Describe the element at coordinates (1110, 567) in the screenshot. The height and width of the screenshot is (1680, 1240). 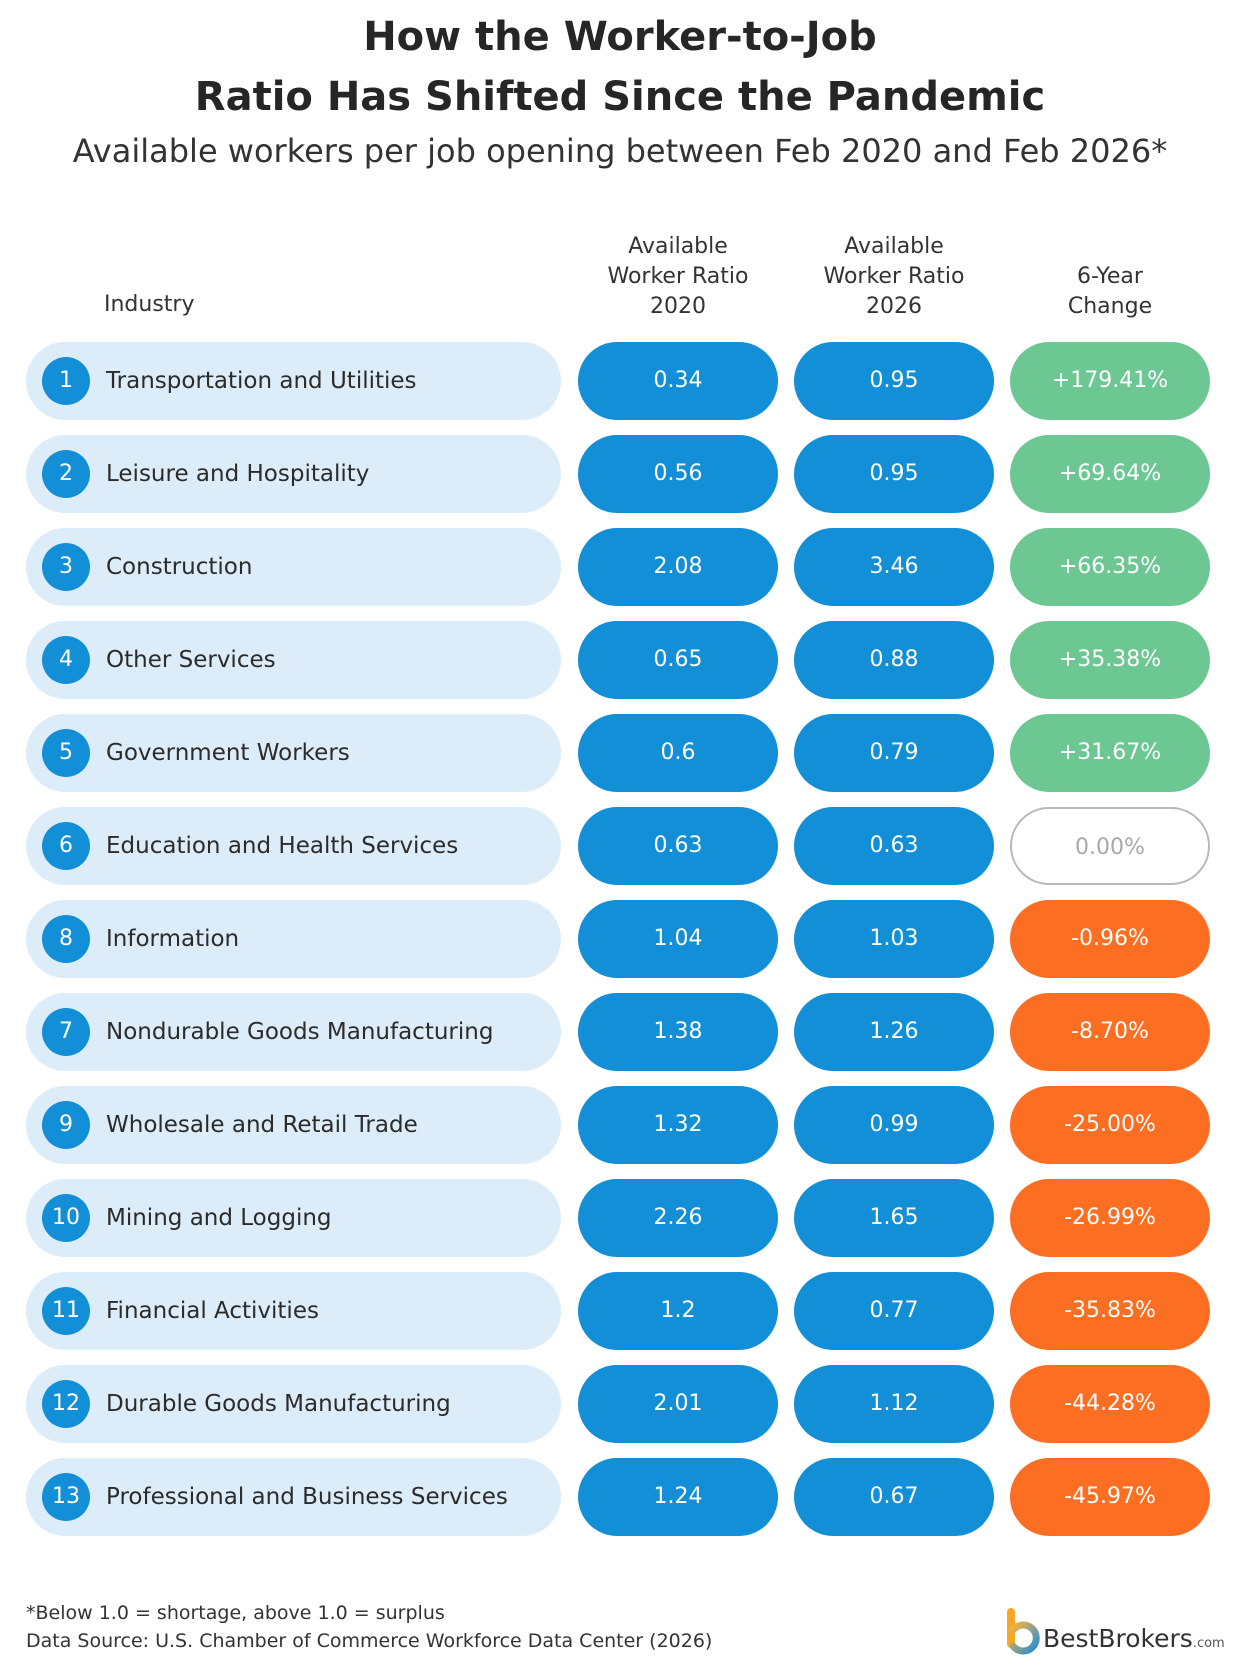
I see `change-value: +66.35%` at that location.